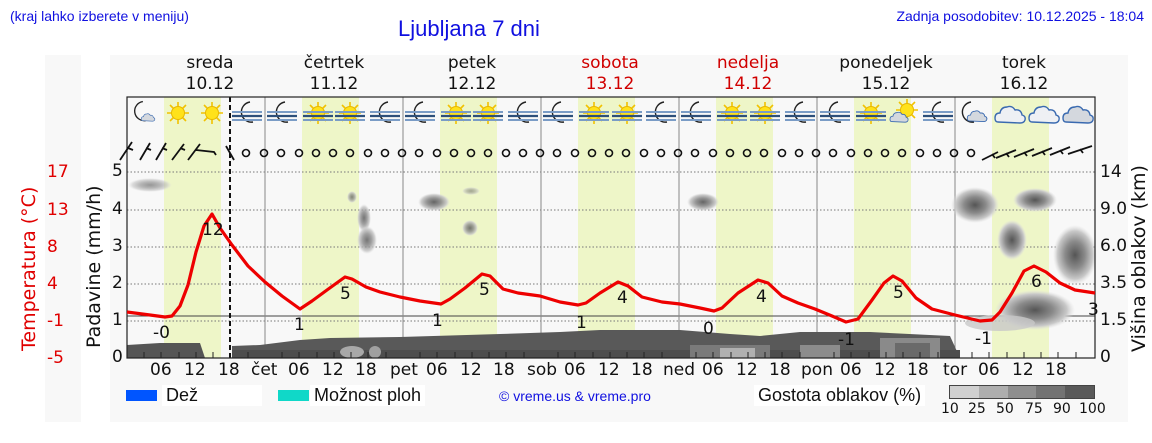 This screenshot has height=443, width=1152. What do you see at coordinates (1111, 172) in the screenshot?
I see `cloud-height-tick: 14` at bounding box center [1111, 172].